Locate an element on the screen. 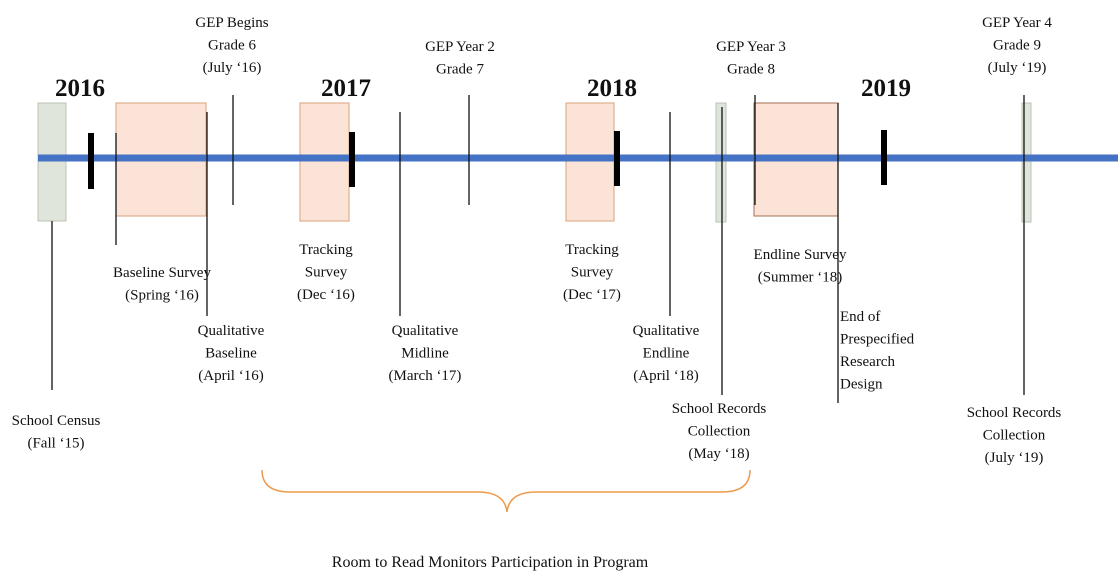  event-label: Research is located at coordinates (867, 362).